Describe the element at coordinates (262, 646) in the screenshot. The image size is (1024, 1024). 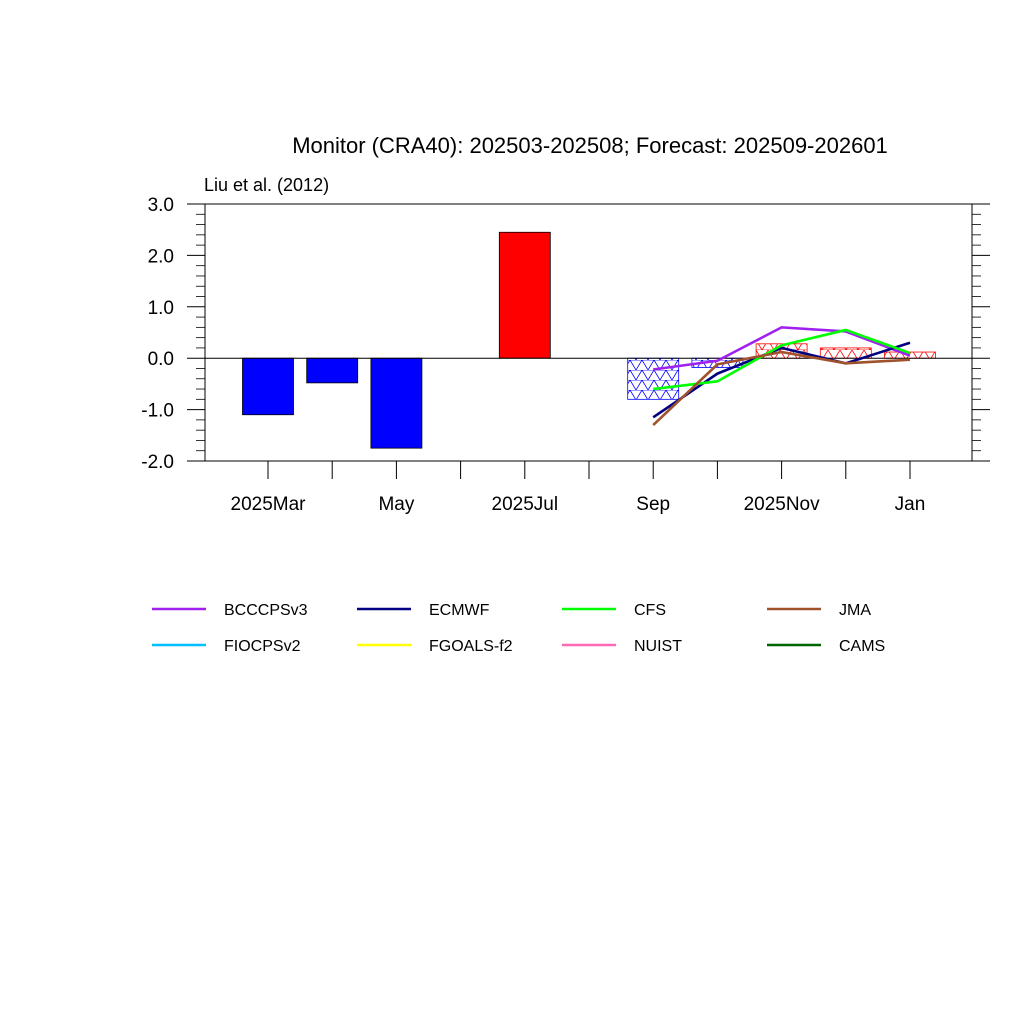
I see `legend-label-fiocpsv2: FIOCPSv2` at that location.